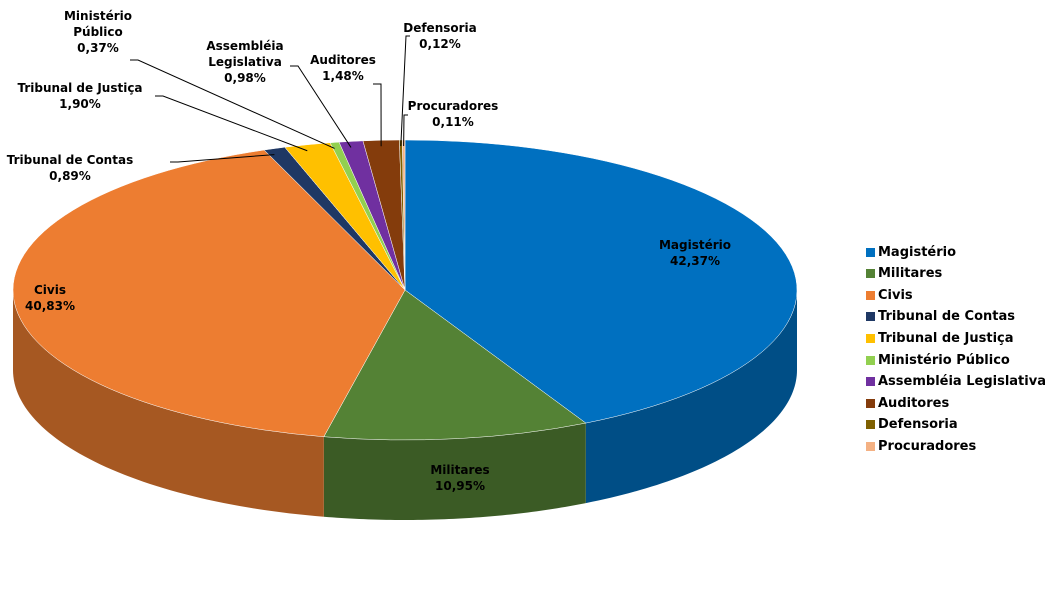  Describe the element at coordinates (453, 122) in the screenshot. I see `label-value: 0,11%` at that location.